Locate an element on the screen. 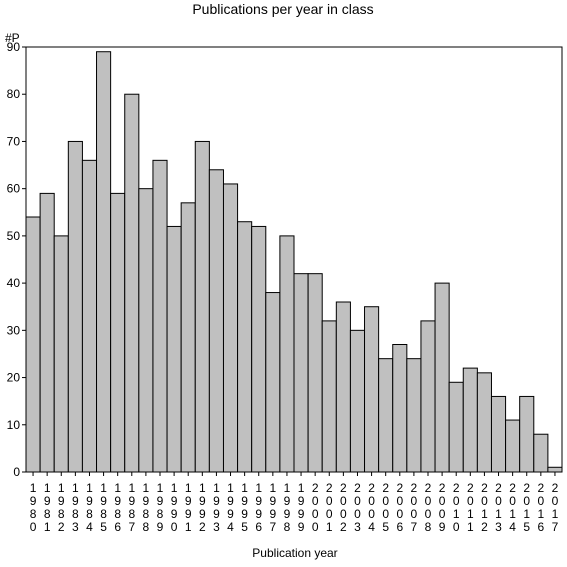 The height and width of the screenshot is (567, 567). bar-2007 is located at coordinates (414, 415).